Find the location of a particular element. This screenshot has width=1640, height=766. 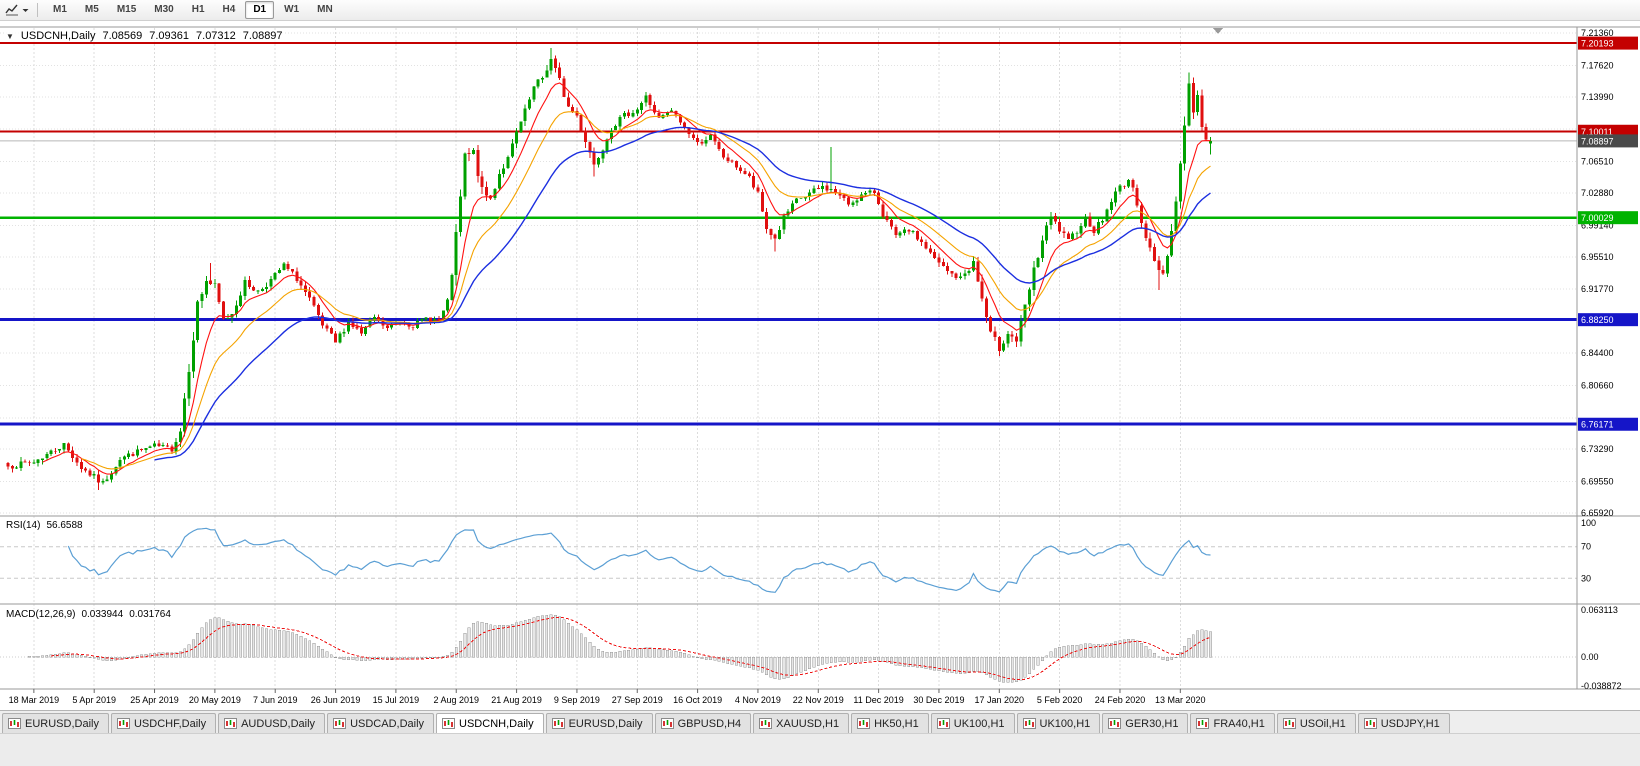

chart-tool-dropdown-caret-icon is located at coordinates (25, 10).